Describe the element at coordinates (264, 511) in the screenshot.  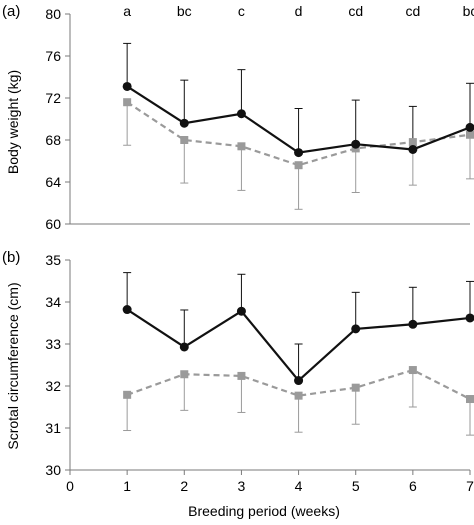
I see `x-axis-label: Breeding period (weeks)` at that location.